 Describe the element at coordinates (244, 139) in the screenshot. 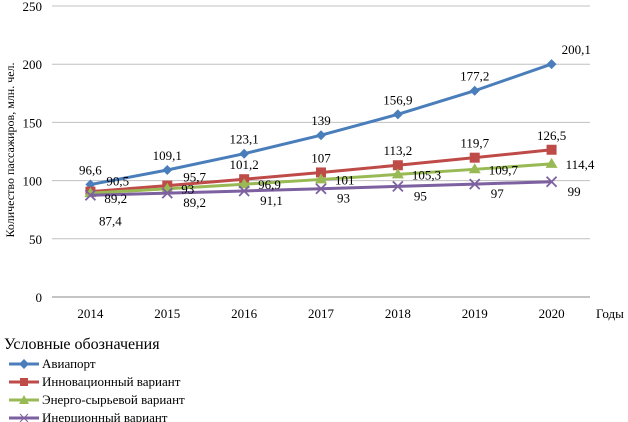

I see `data-label: 123,1` at that location.